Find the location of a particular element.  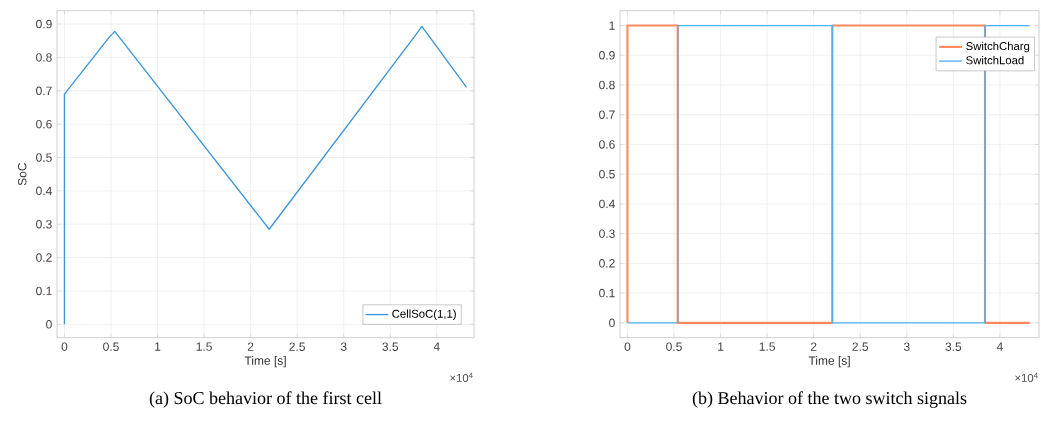

legend-label: SwitchCharg is located at coordinates (998, 47).